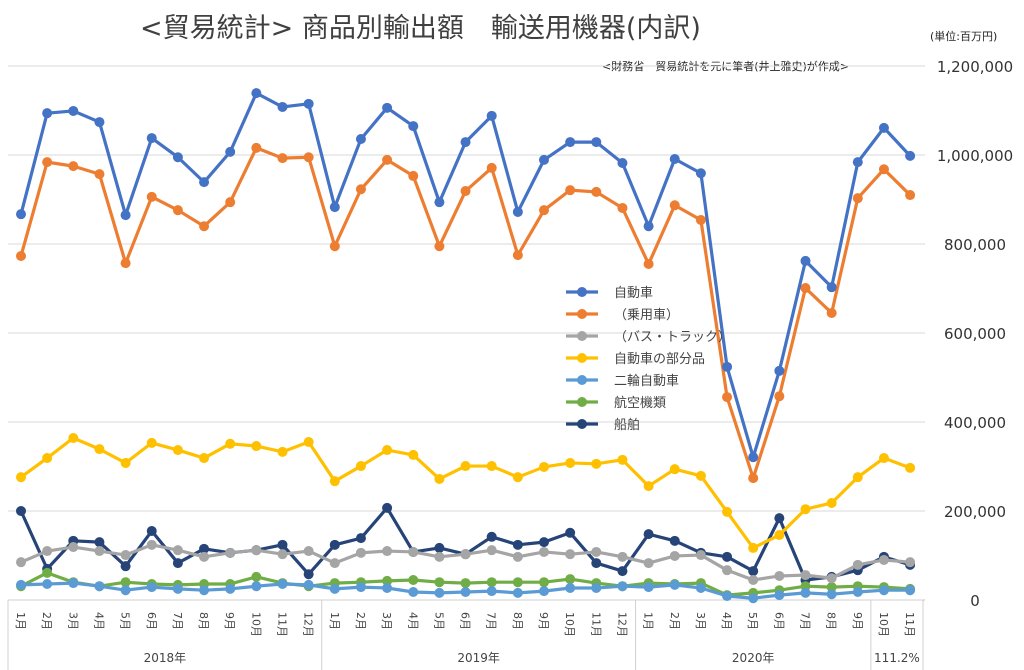 The height and width of the screenshot is (670, 1024). Describe the element at coordinates (640, 403) in the screenshot. I see `legend-label: 航空機類` at that location.